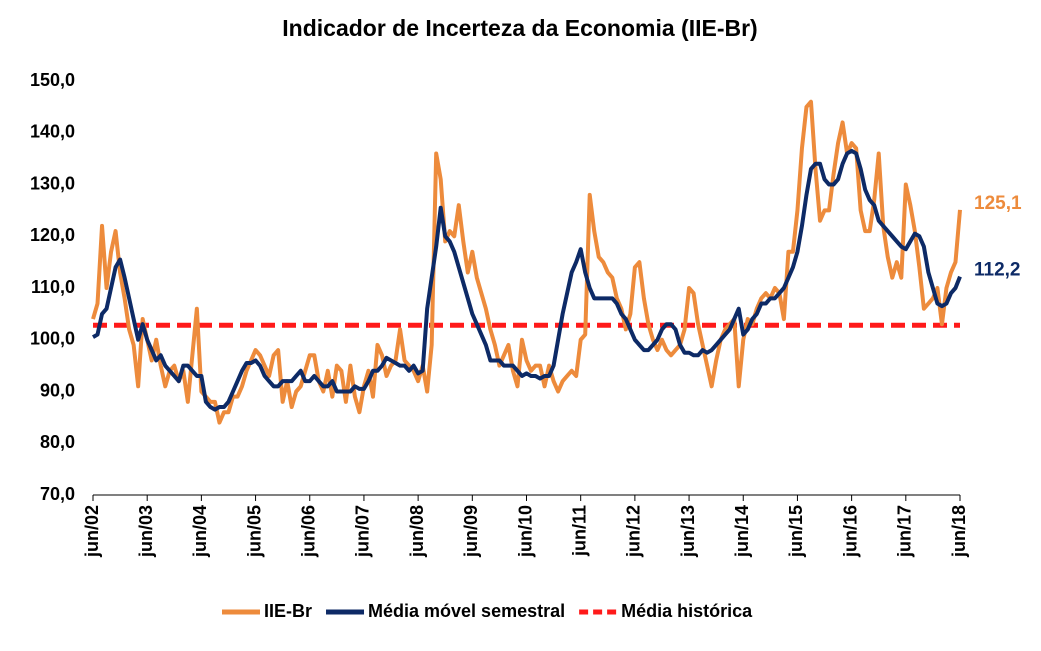 The width and height of the screenshot is (1041, 651). Describe the element at coordinates (57, 442) in the screenshot. I see `y-tick-label: 80,0` at that location.